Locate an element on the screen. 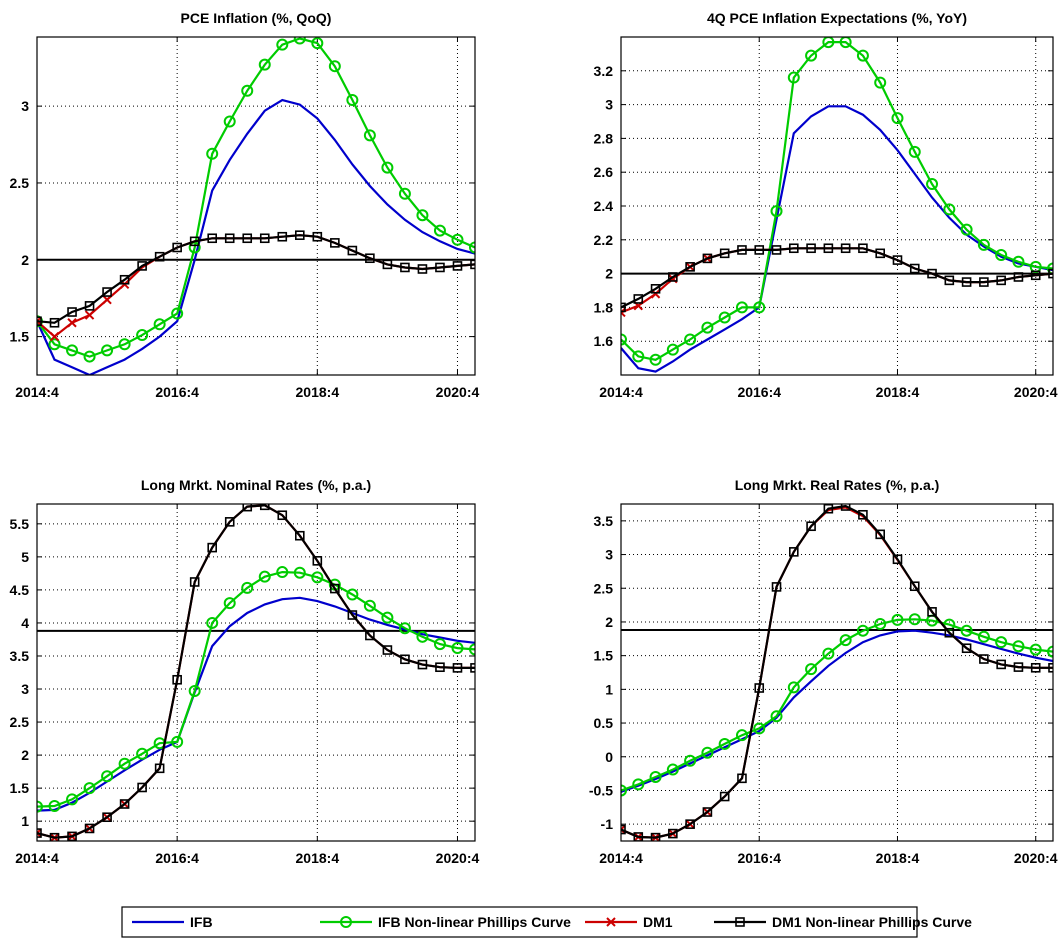 Image resolution: width=1062 pixels, height=938 pixels. y-tick-label: 2.4 is located at coordinates (604, 206).